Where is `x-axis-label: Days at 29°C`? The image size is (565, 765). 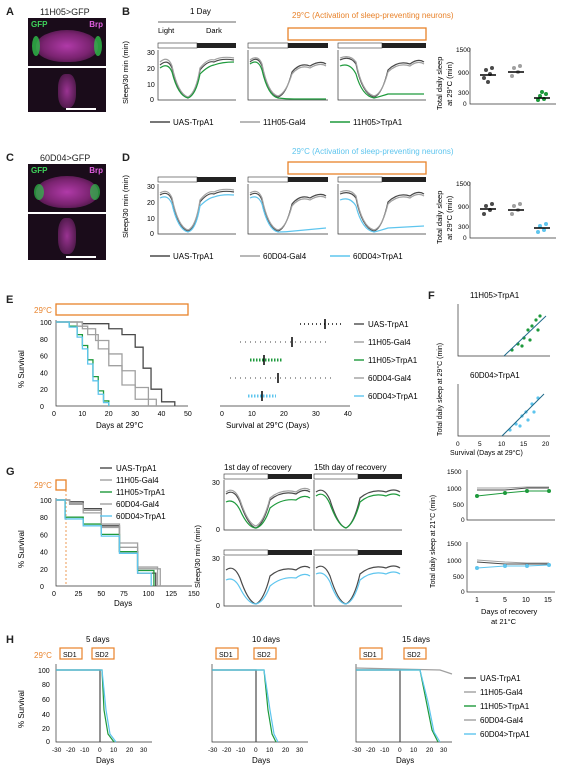
x-axis-label: Days at 29°C is located at coordinates (119, 425).